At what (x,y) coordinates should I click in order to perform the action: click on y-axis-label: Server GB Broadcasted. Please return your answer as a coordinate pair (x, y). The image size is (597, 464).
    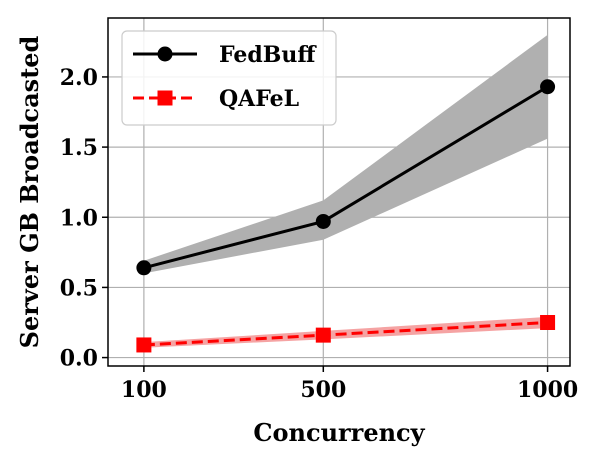
    Looking at the image, I should click on (29, 191).